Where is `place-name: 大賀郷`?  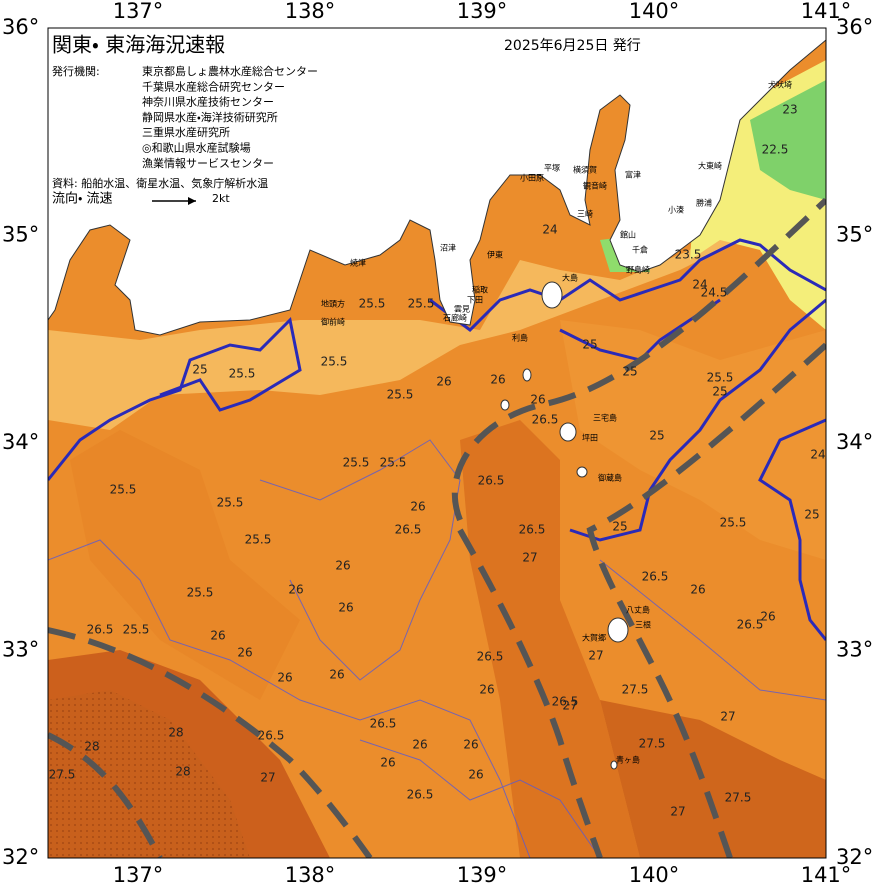 place-name: 大賀郷 is located at coordinates (594, 638).